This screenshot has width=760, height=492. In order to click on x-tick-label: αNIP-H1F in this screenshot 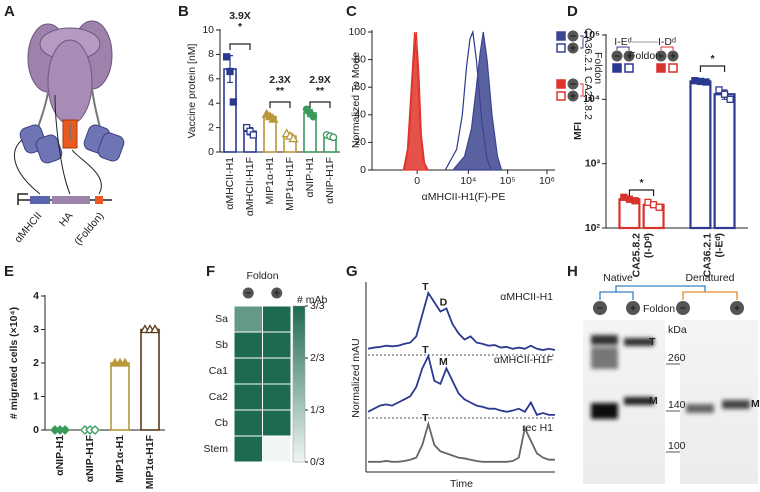, I will do `click(330, 180)`.